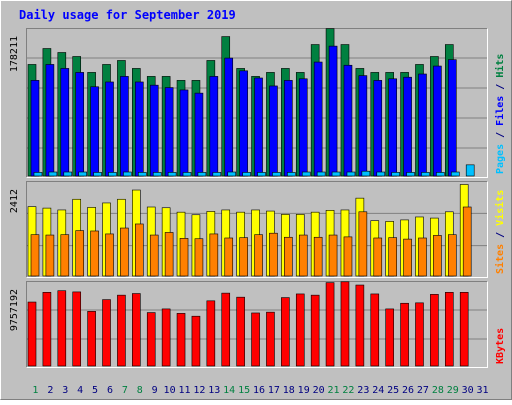 The width and height of the screenshot is (512, 405). I want to click on day-label-4: 4, so click(80, 390).